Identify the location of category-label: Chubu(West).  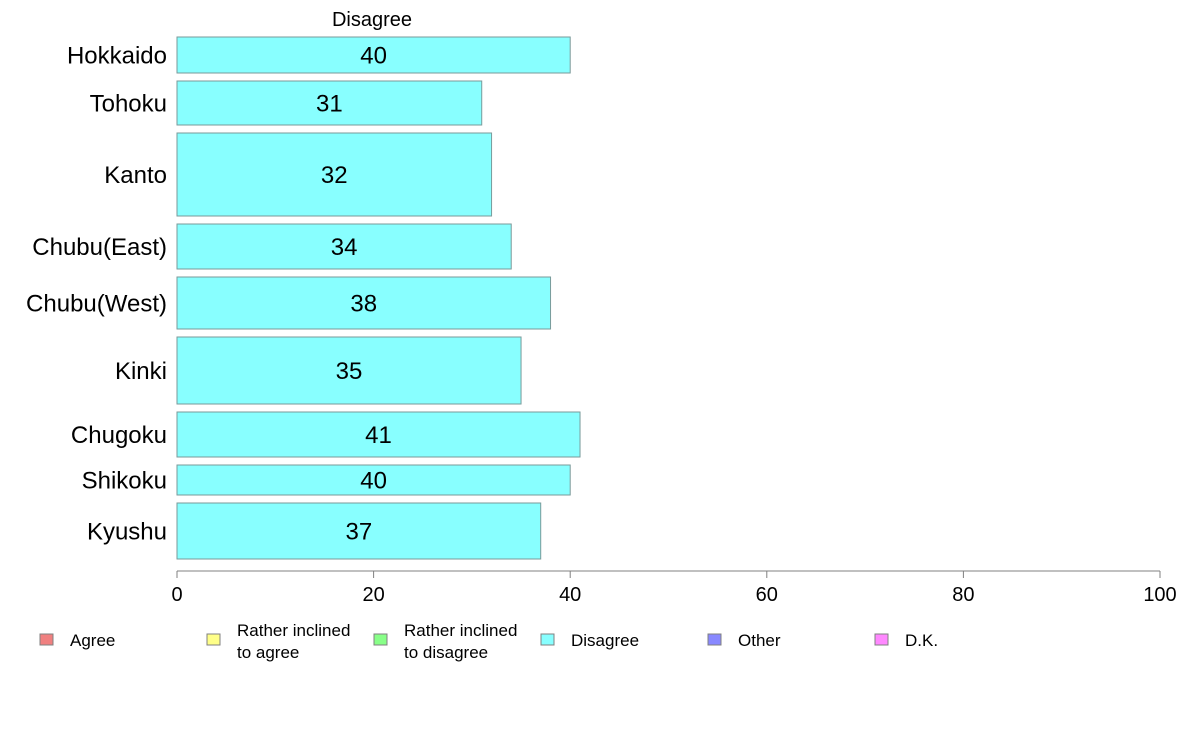
(96, 304).